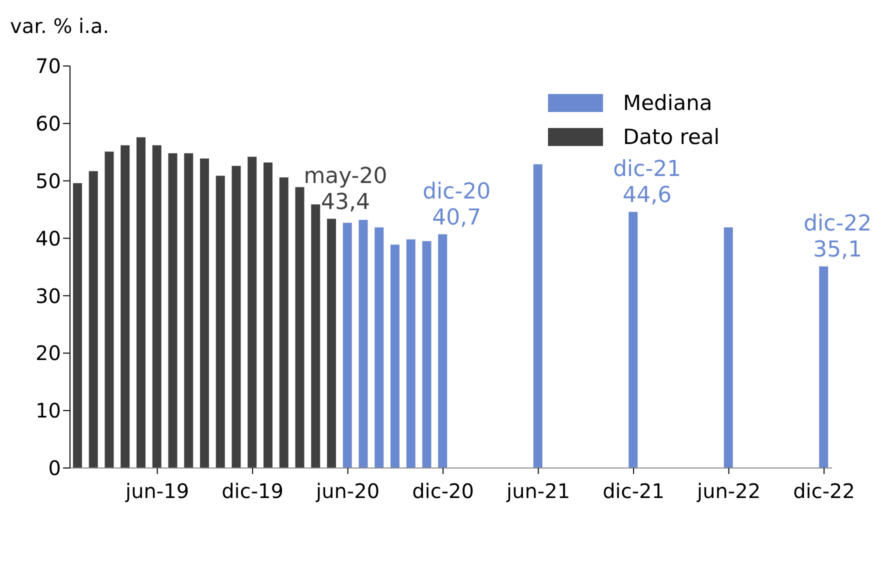 This screenshot has height=576, width=881. Describe the element at coordinates (728, 491) in the screenshot. I see `x-tick-label: jun-22` at that location.